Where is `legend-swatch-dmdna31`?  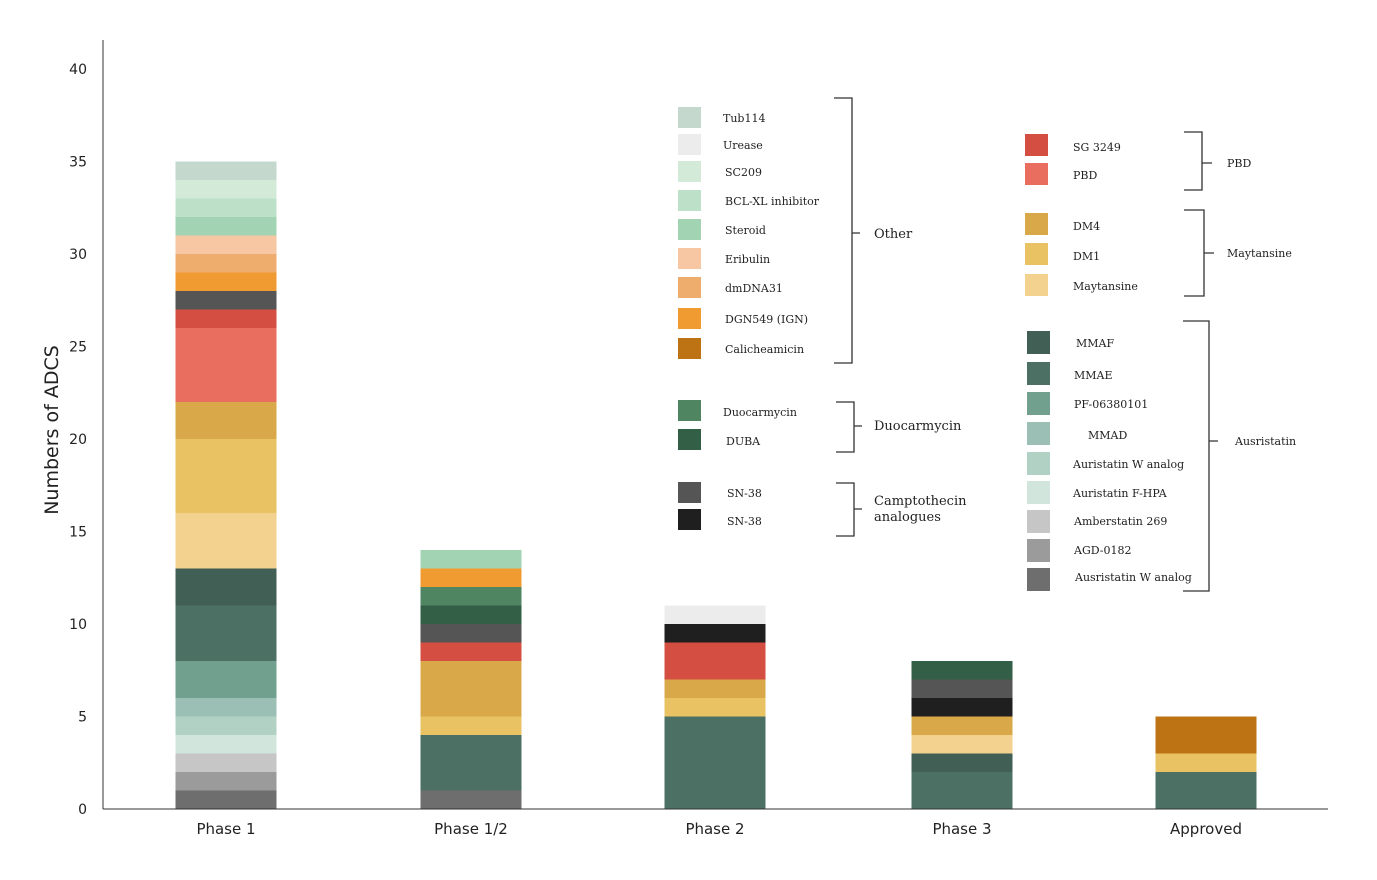
legend-swatch-dmdna31 is located at coordinates (689, 287).